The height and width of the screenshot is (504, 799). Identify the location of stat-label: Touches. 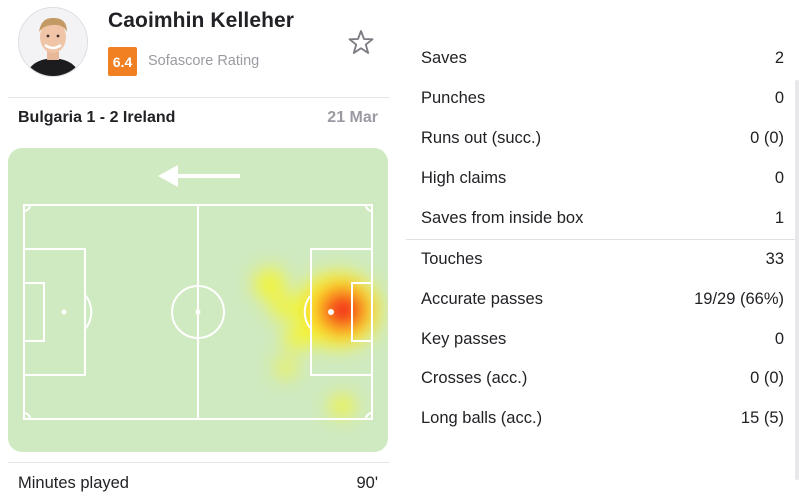
(452, 259).